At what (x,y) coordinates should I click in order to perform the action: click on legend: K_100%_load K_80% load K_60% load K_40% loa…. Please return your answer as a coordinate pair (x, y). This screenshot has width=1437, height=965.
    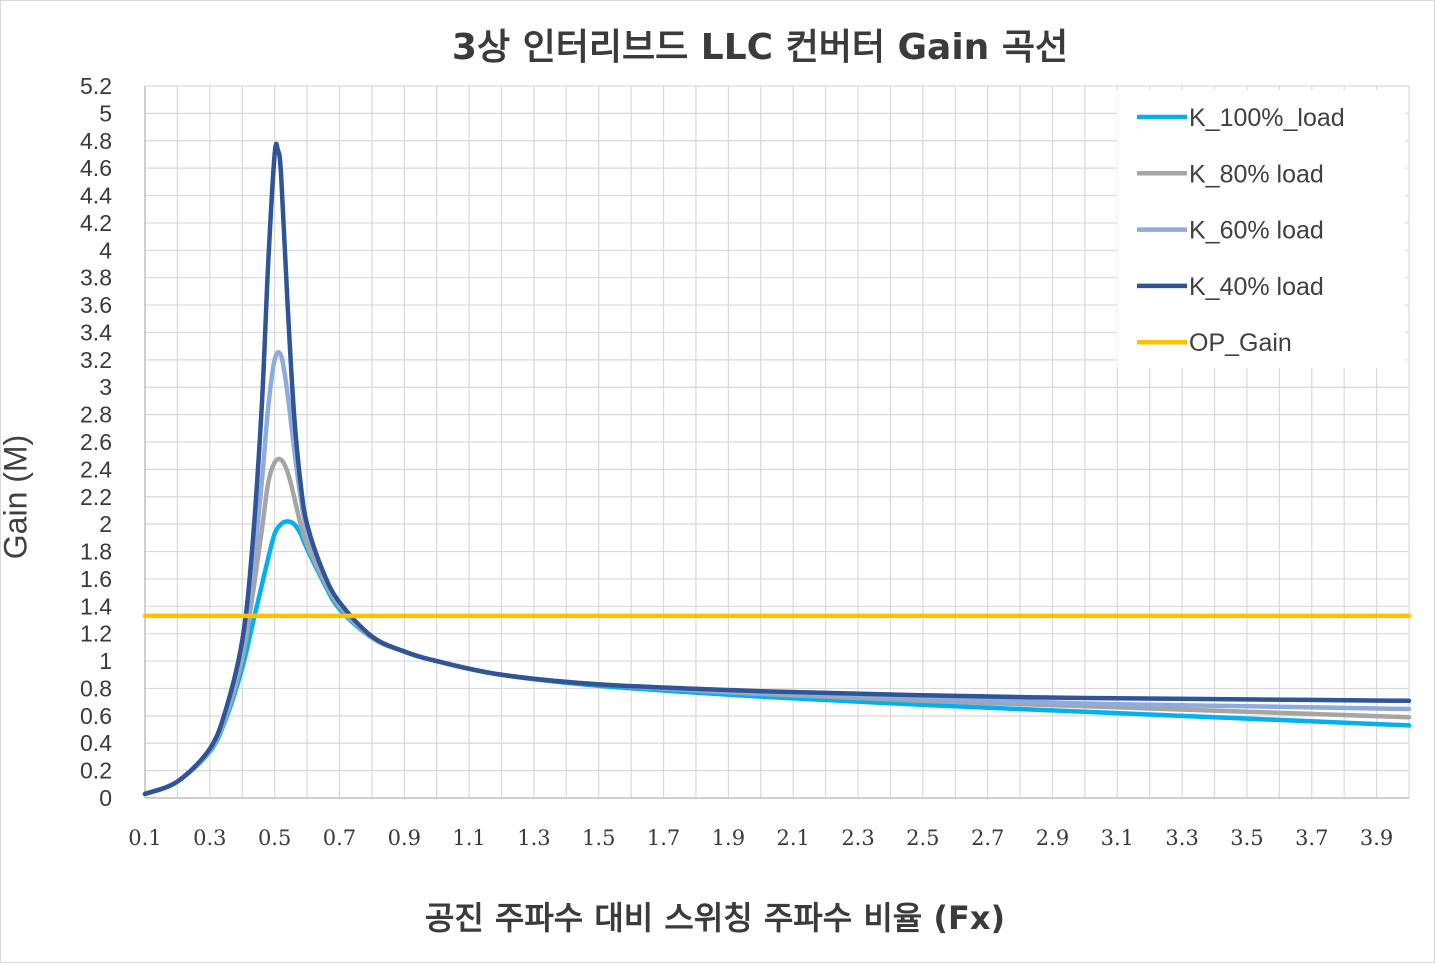
    Looking at the image, I should click on (1261, 229).